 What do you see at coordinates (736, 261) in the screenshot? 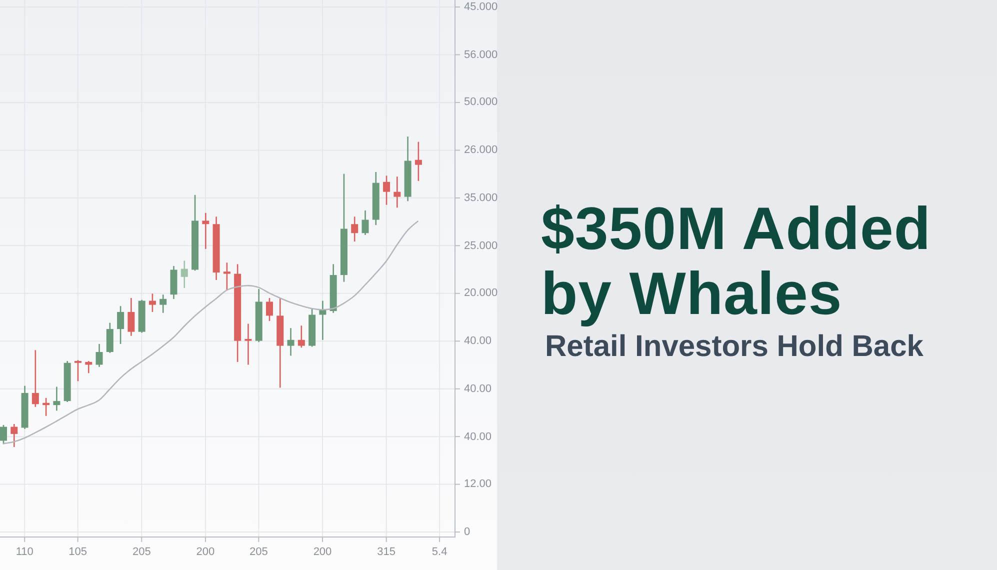
I see `text: $350M Added by Whales` at bounding box center [736, 261].